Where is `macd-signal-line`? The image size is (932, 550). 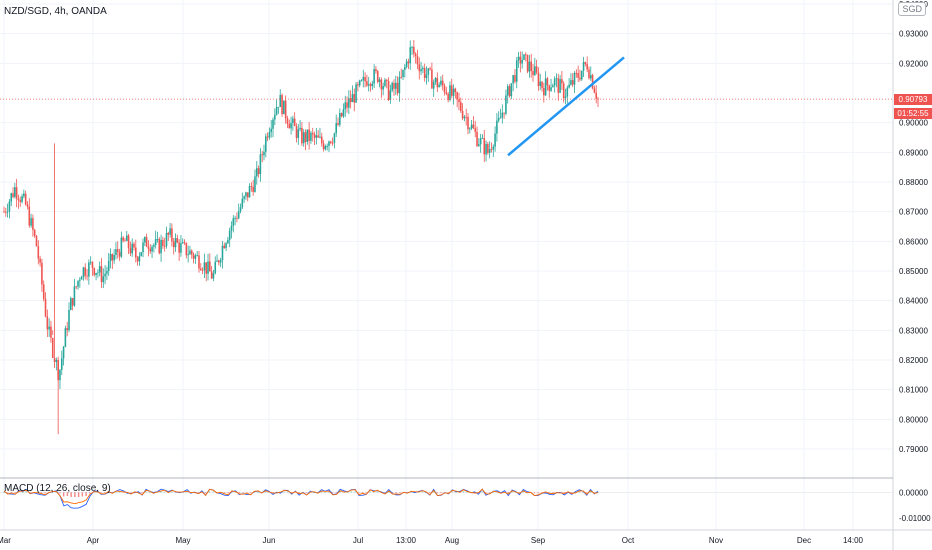 macd-signal-line is located at coordinates (301, 496).